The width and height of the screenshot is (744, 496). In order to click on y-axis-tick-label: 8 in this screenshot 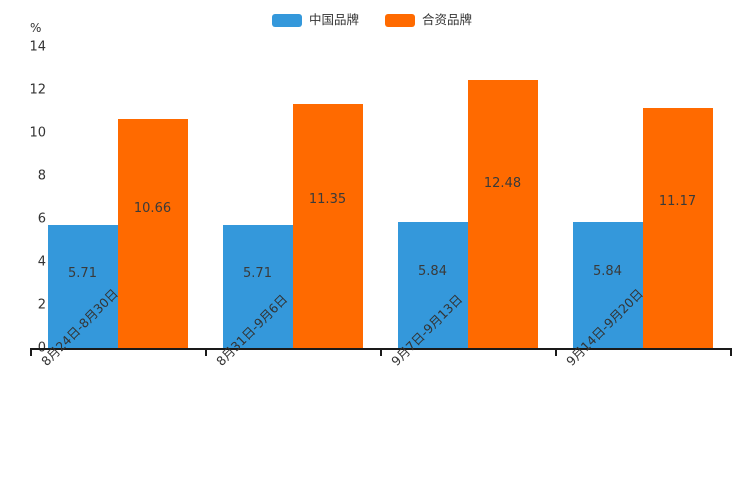, I will do `click(41, 176)`.